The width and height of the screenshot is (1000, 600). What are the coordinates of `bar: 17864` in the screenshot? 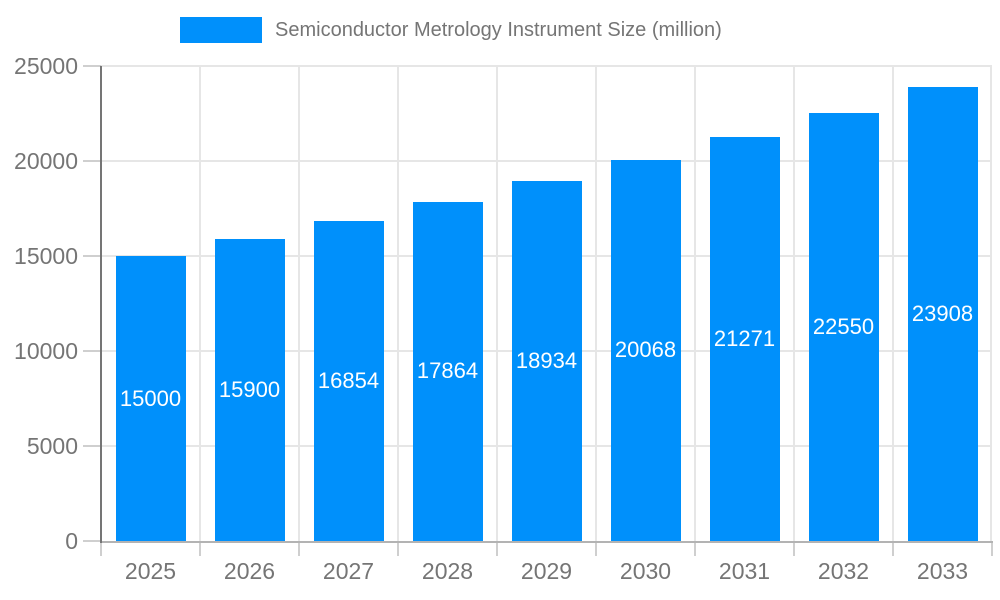 It's located at (447, 371).